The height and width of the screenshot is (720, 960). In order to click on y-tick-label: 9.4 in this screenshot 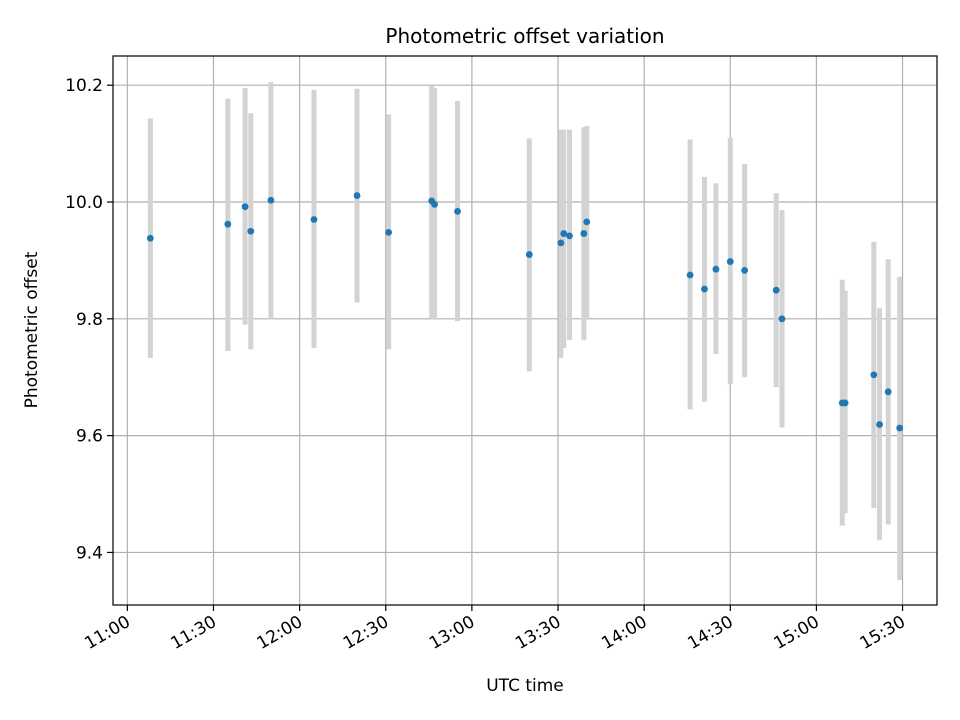, I will do `click(89, 553)`.